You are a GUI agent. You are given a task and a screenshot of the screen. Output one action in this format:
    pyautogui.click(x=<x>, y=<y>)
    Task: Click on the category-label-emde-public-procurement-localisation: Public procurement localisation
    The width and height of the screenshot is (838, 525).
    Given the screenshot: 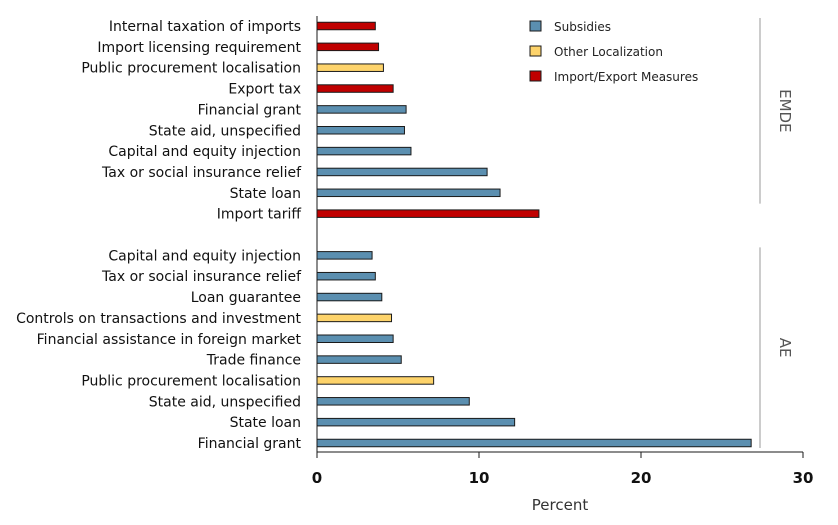 What is the action you would take?
    pyautogui.click(x=191, y=69)
    